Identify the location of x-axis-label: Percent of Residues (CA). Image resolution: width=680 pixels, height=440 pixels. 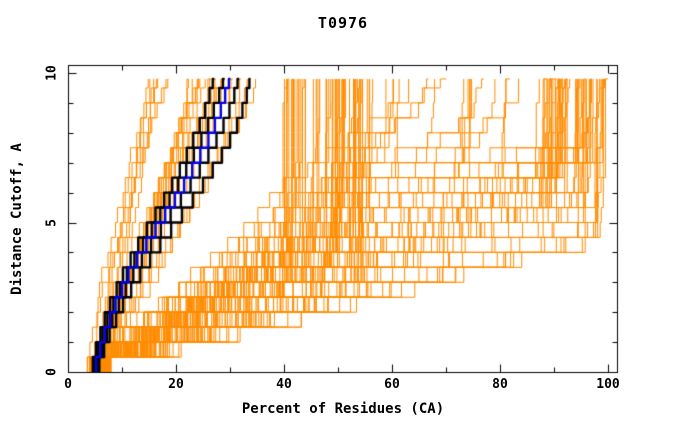
(343, 409).